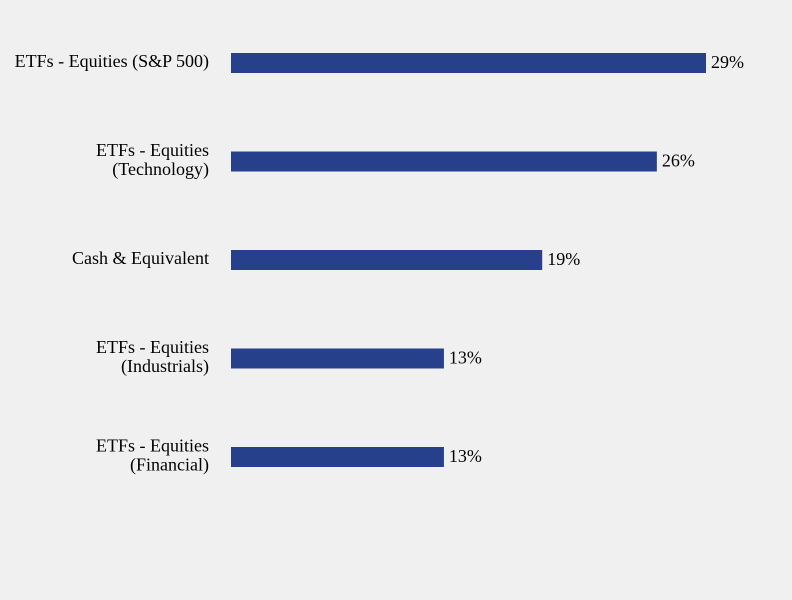 Image resolution: width=792 pixels, height=600 pixels. Describe the element at coordinates (563, 259) in the screenshot. I see `value-label: 19%` at that location.